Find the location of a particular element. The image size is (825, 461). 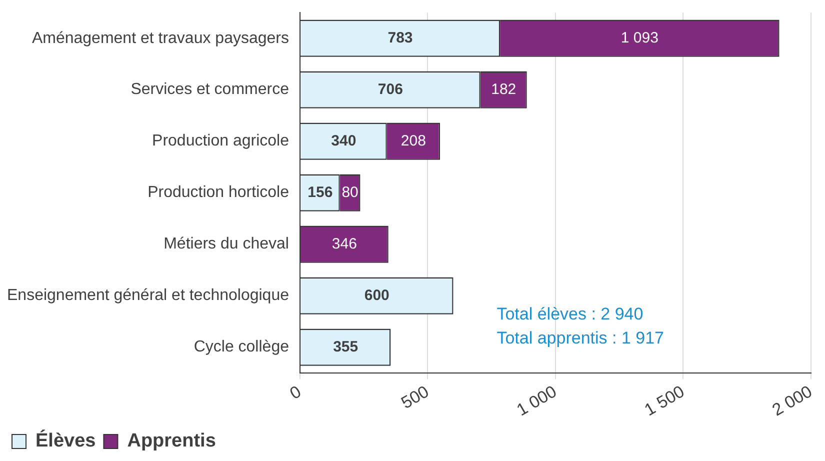

annotation: Total apprentis : 1 917 is located at coordinates (580, 338).